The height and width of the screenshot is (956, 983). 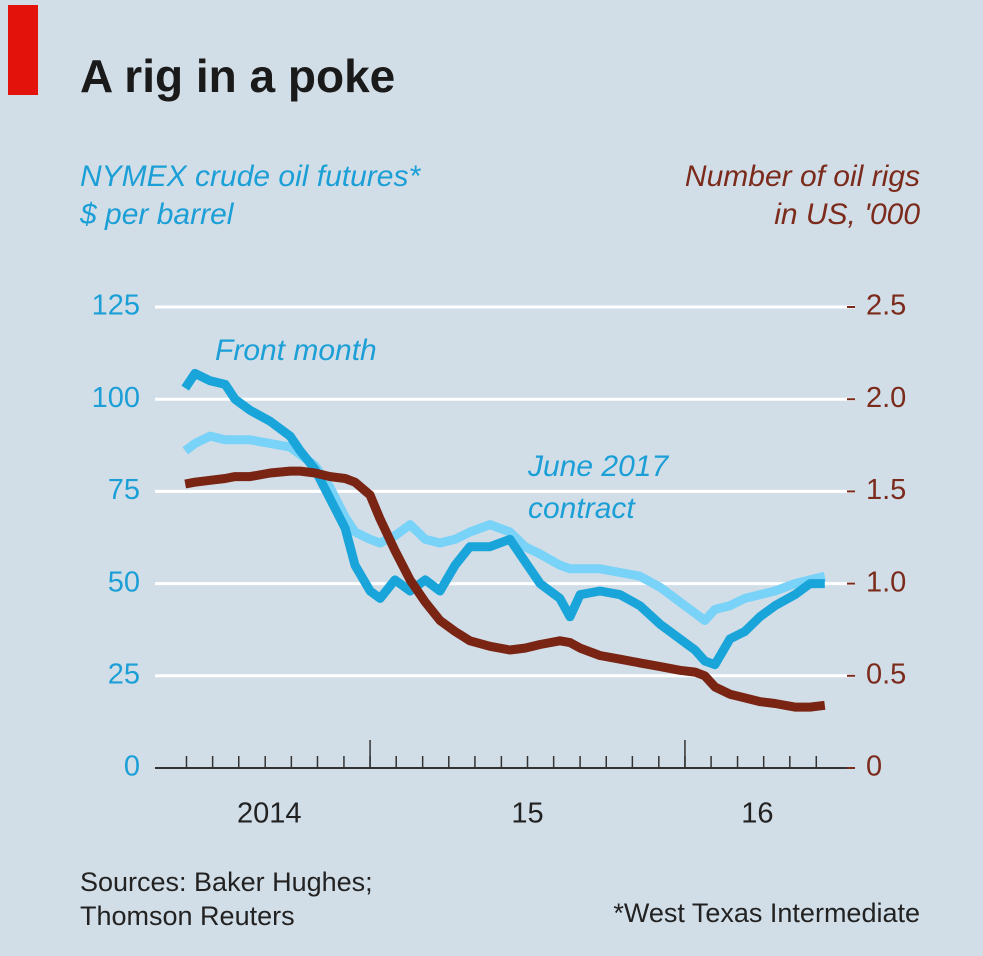 I want to click on y2-tick-label: 0.5, so click(x=886, y=674).